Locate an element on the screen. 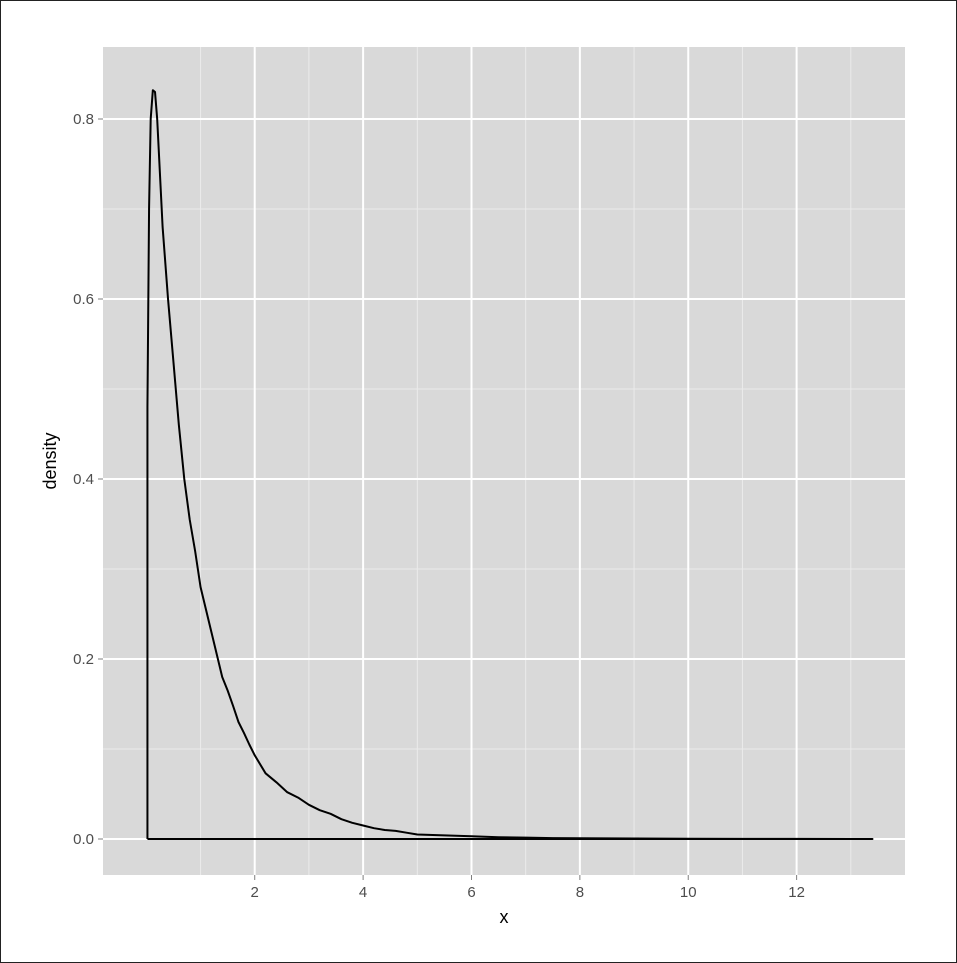  x-tick-label: 2 is located at coordinates (255, 892).